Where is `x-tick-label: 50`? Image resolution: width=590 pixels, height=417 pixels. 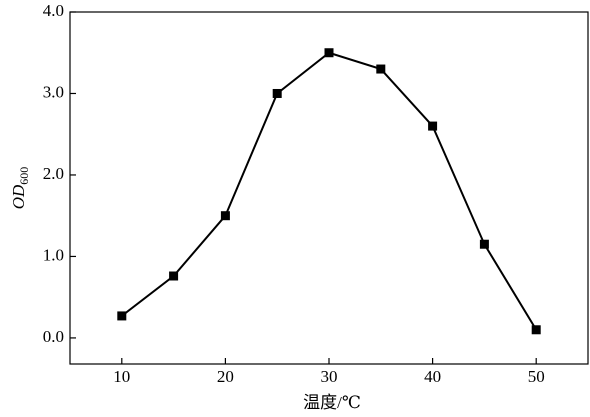 x-tick-label: 50 is located at coordinates (536, 376).